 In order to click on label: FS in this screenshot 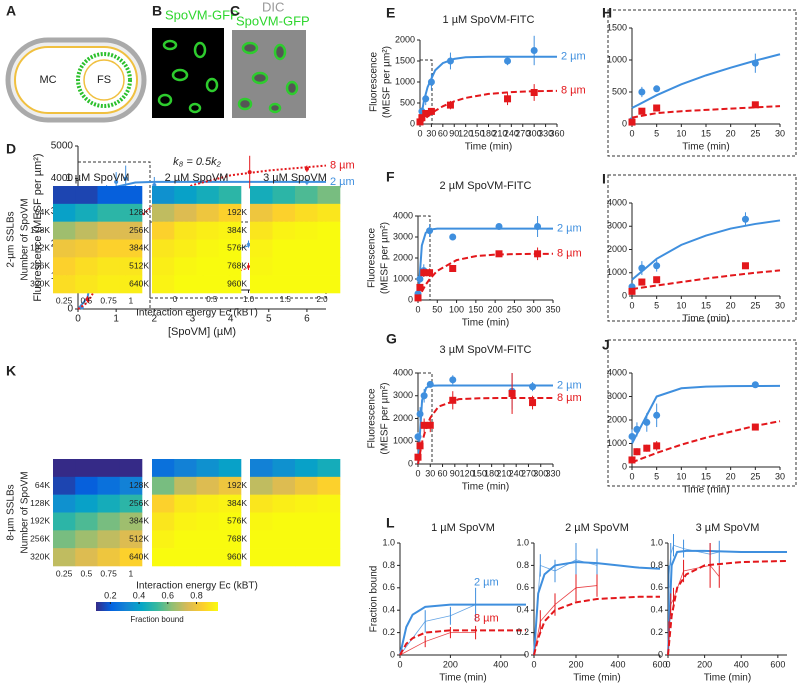, I will do `click(104, 80)`.